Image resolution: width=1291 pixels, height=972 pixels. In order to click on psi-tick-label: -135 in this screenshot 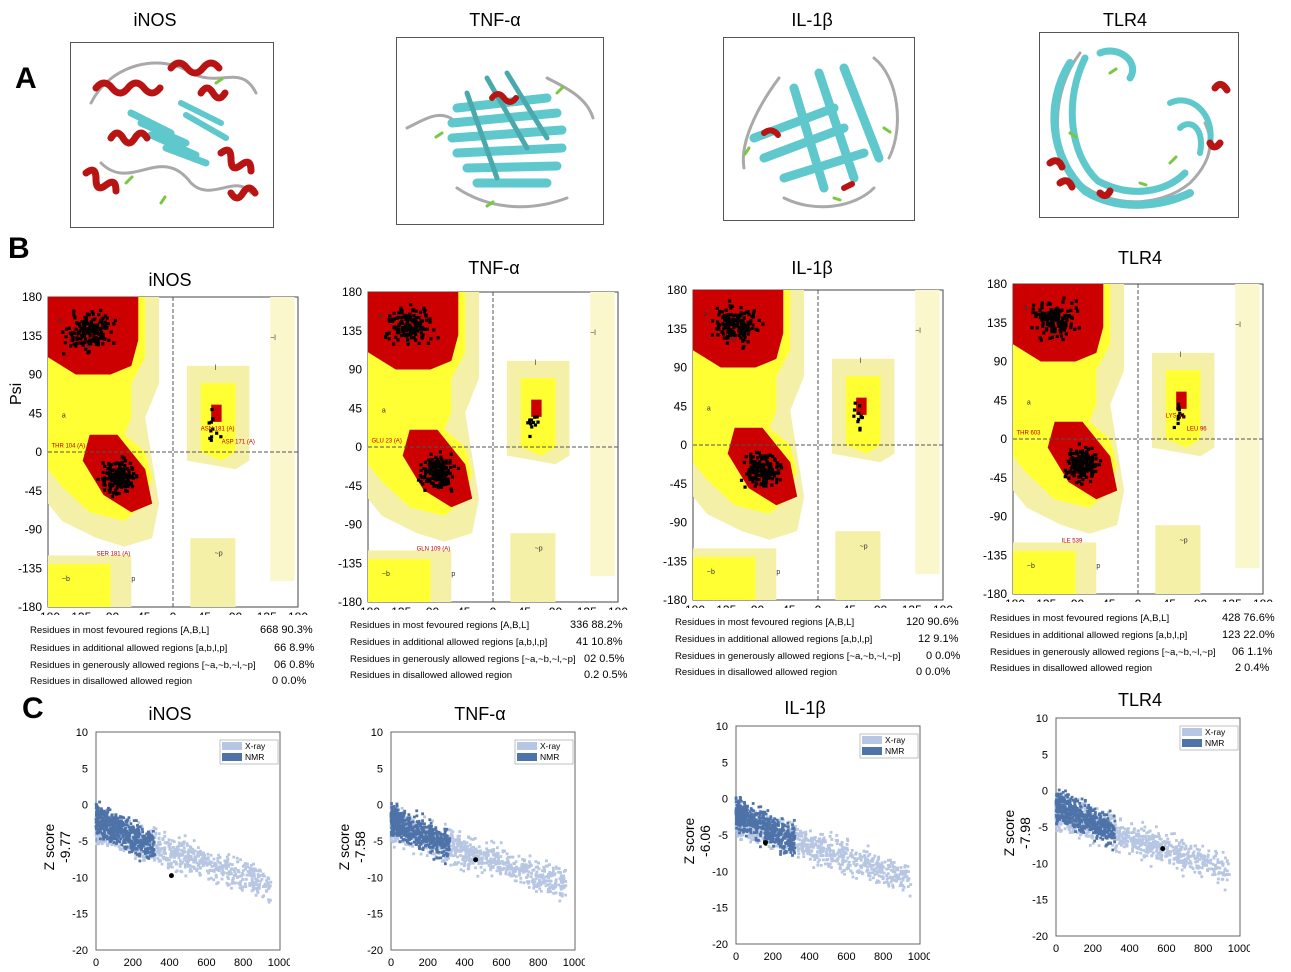, I will do `click(30, 568)`.